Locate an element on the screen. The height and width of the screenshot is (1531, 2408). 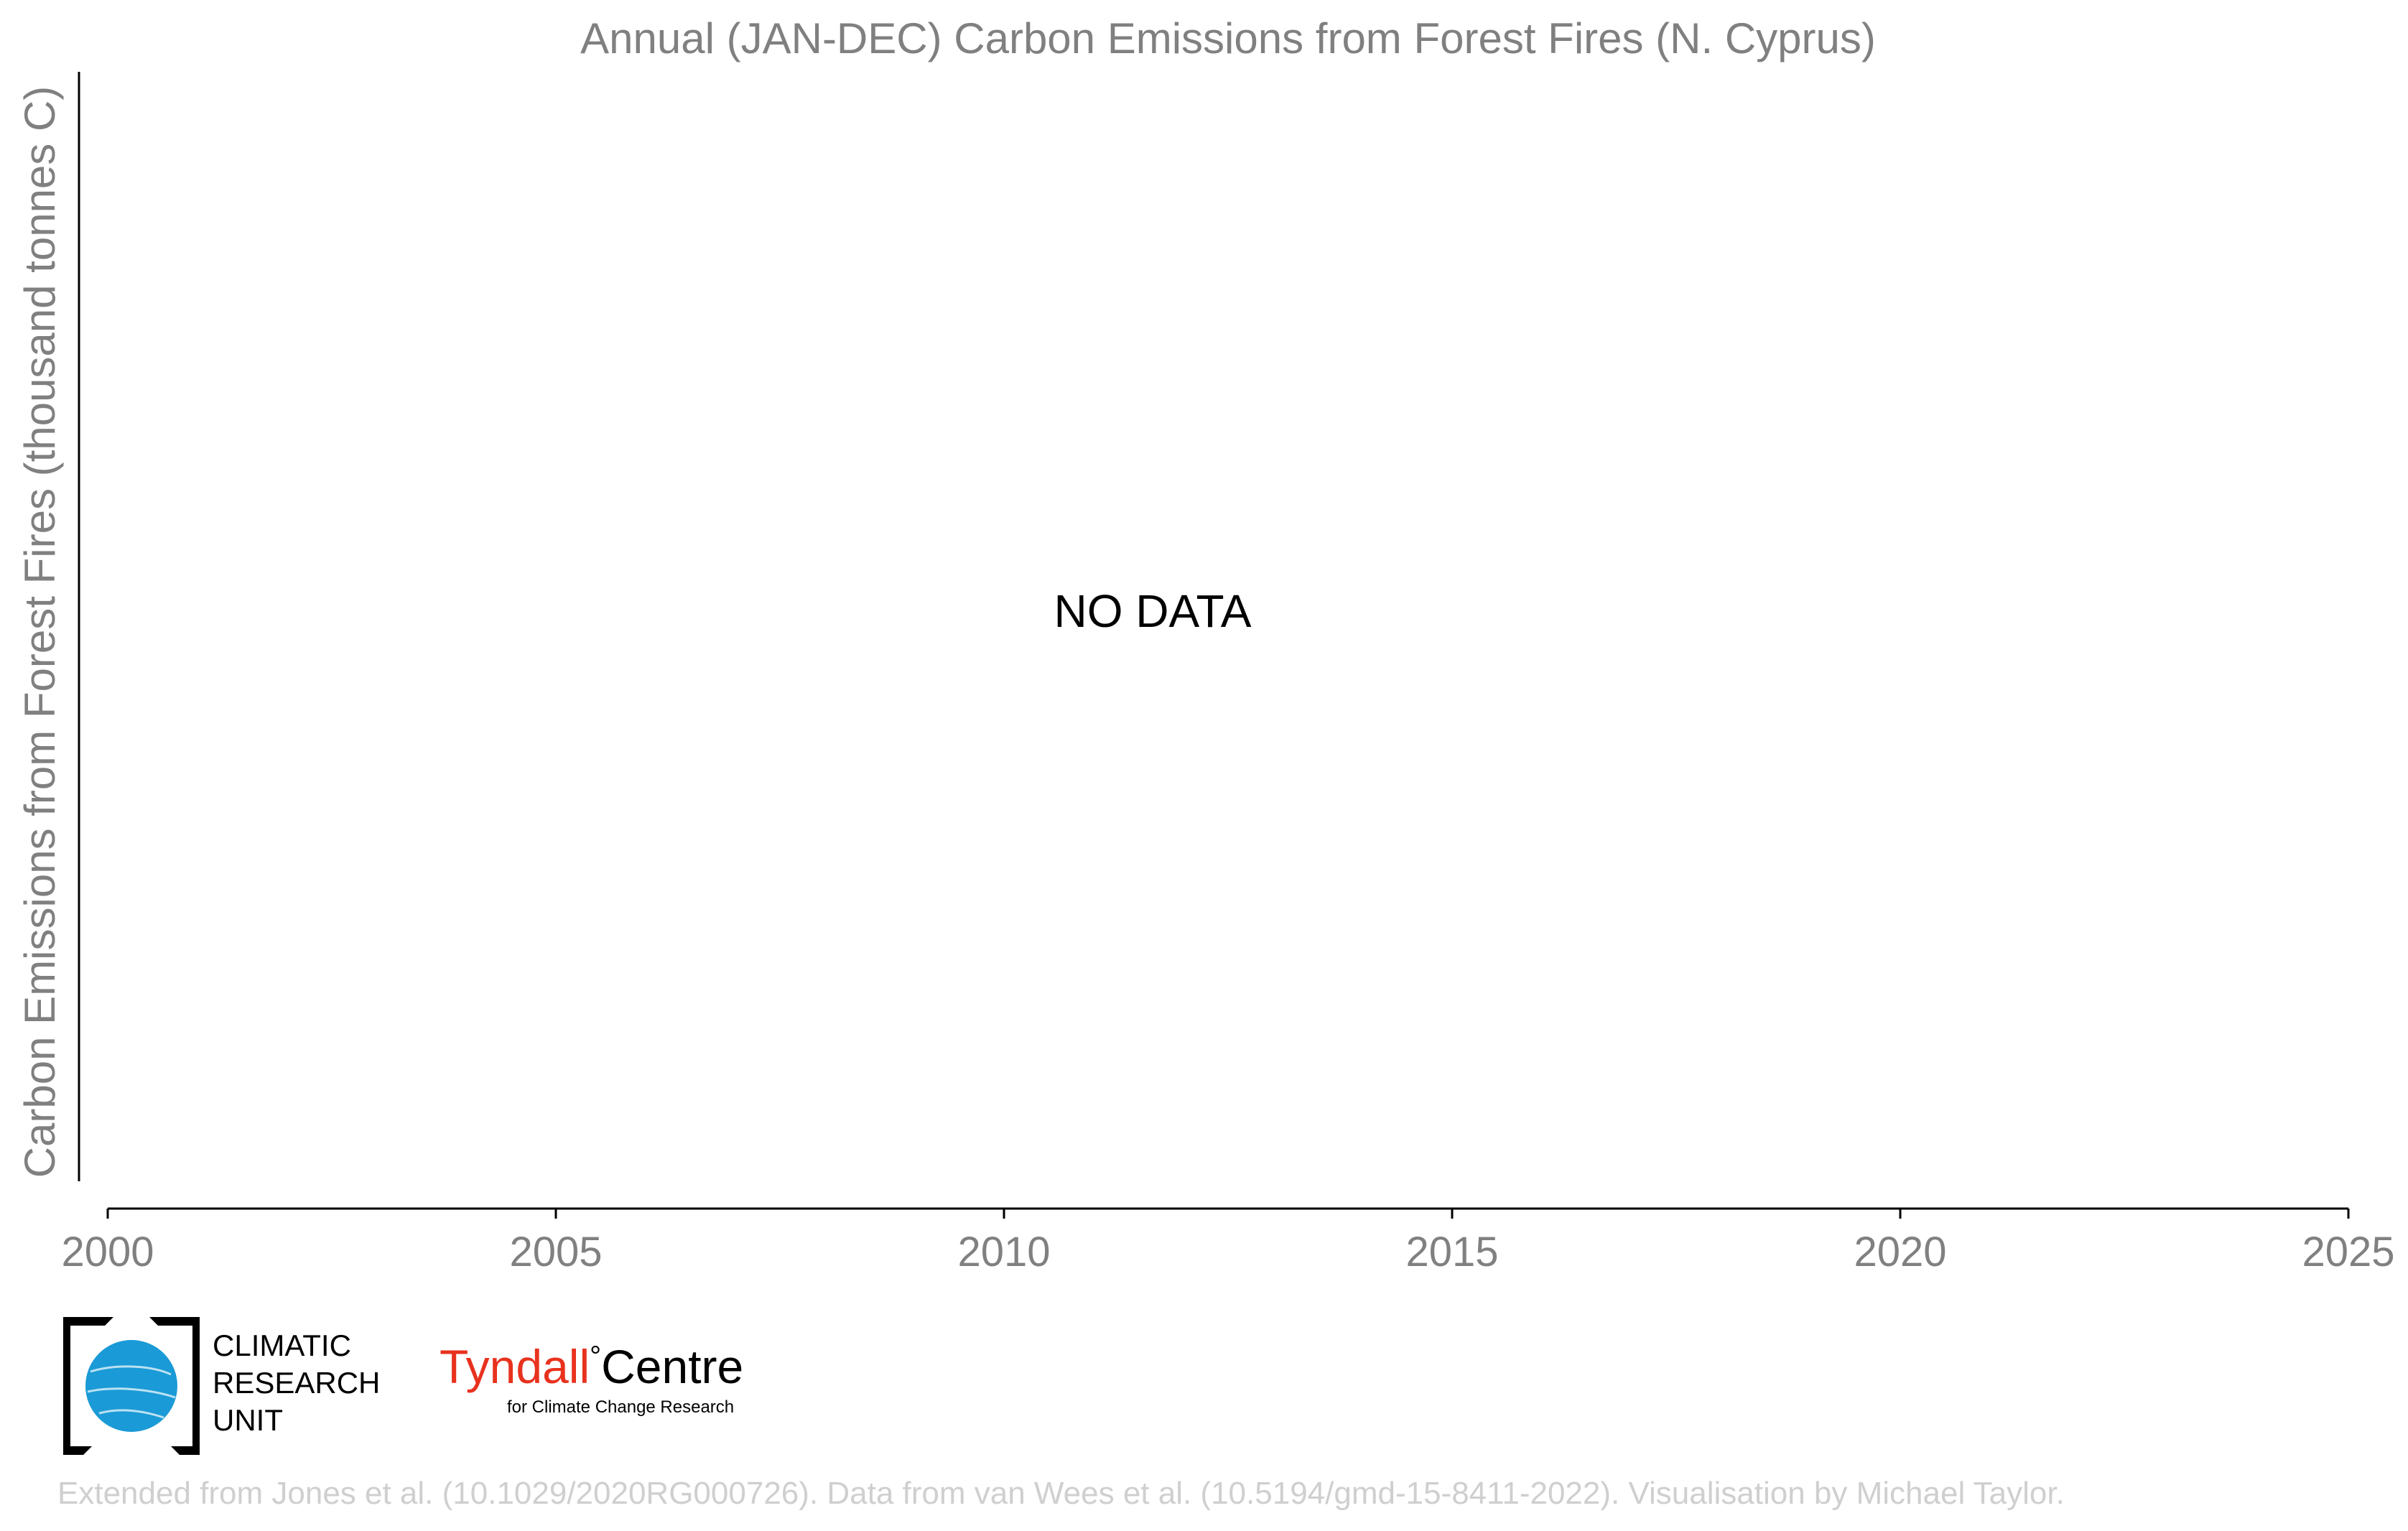
cru-line-3: UNIT is located at coordinates (248, 1420).